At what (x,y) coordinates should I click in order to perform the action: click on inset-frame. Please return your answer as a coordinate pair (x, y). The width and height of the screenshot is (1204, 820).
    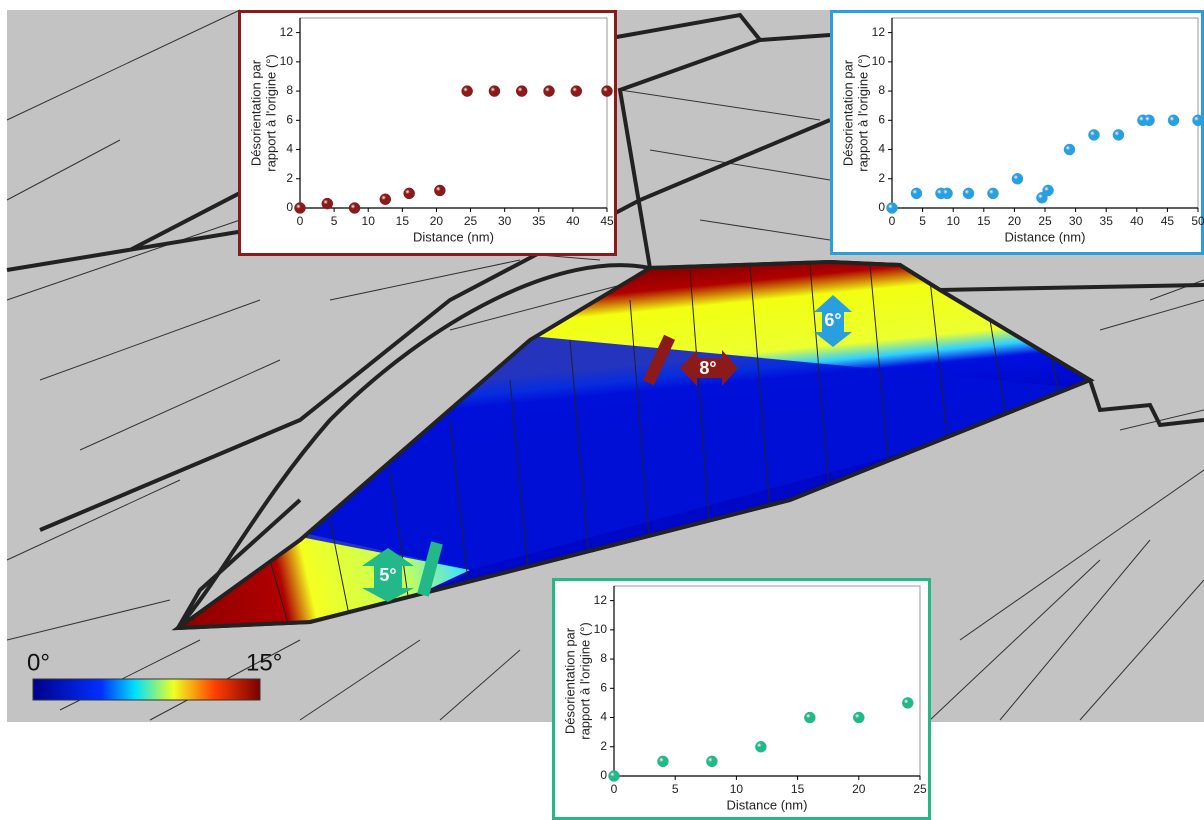
    Looking at the image, I should click on (427, 133).